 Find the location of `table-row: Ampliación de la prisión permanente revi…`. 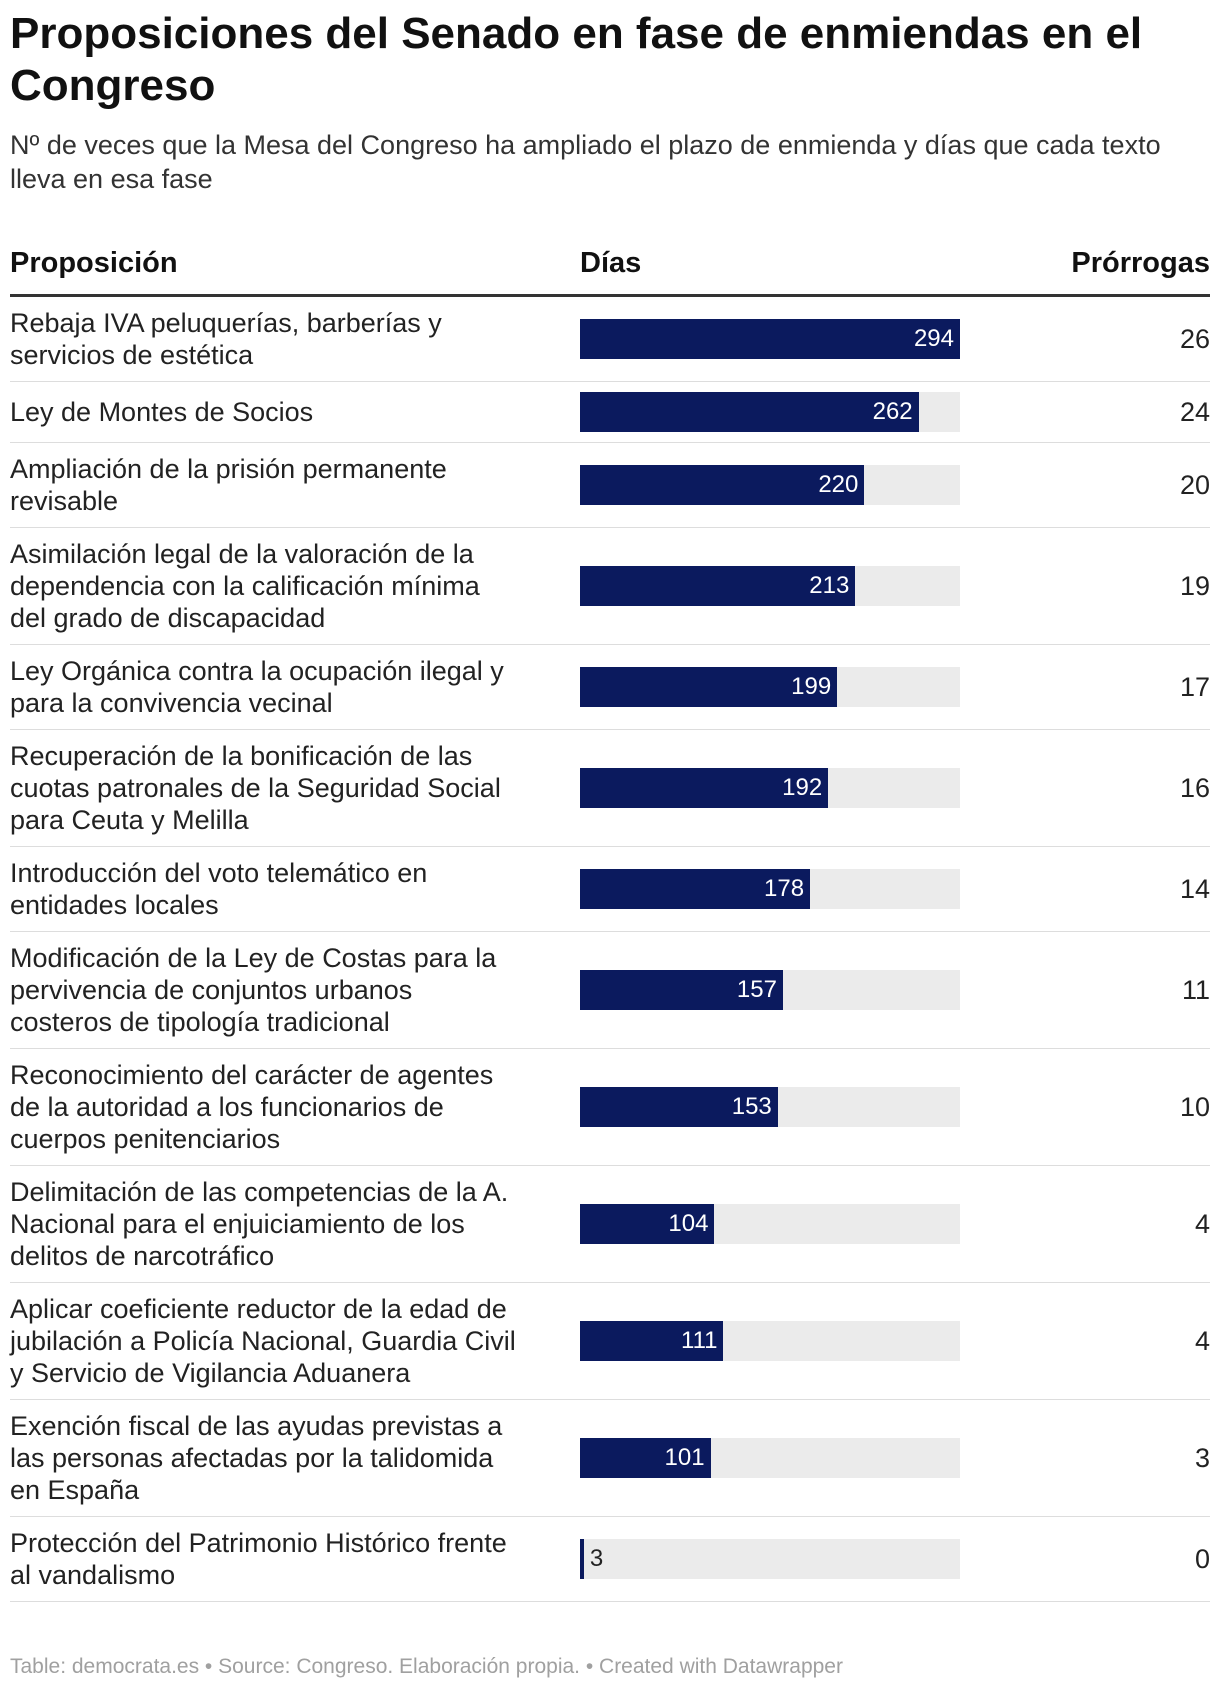

table-row: Ampliación de la prisión permanente revi… is located at coordinates (610, 485).